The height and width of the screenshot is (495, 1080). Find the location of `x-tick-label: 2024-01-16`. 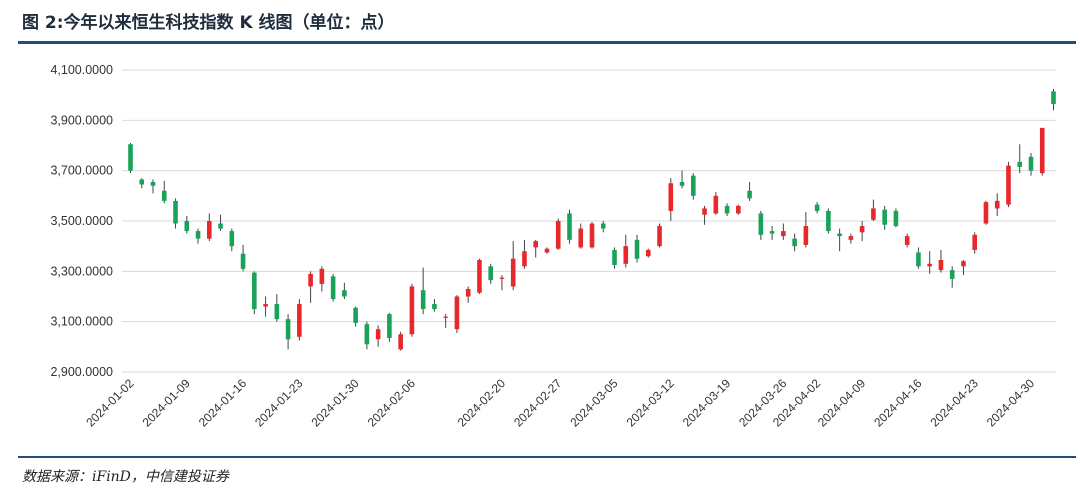

x-tick-label: 2024-01-16 is located at coordinates (223, 403).